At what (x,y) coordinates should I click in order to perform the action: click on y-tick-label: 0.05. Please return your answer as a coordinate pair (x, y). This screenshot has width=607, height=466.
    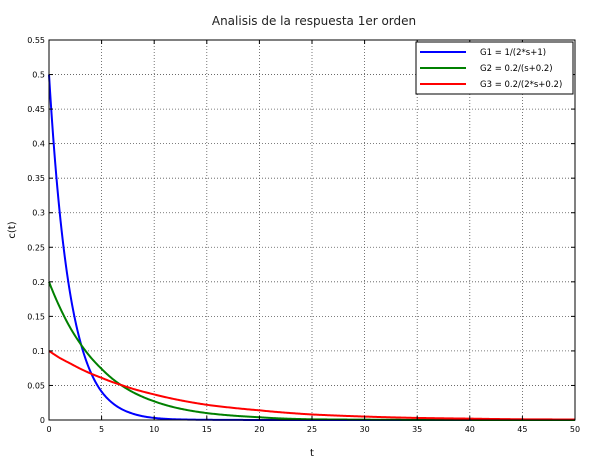
    Looking at the image, I should click on (36, 385).